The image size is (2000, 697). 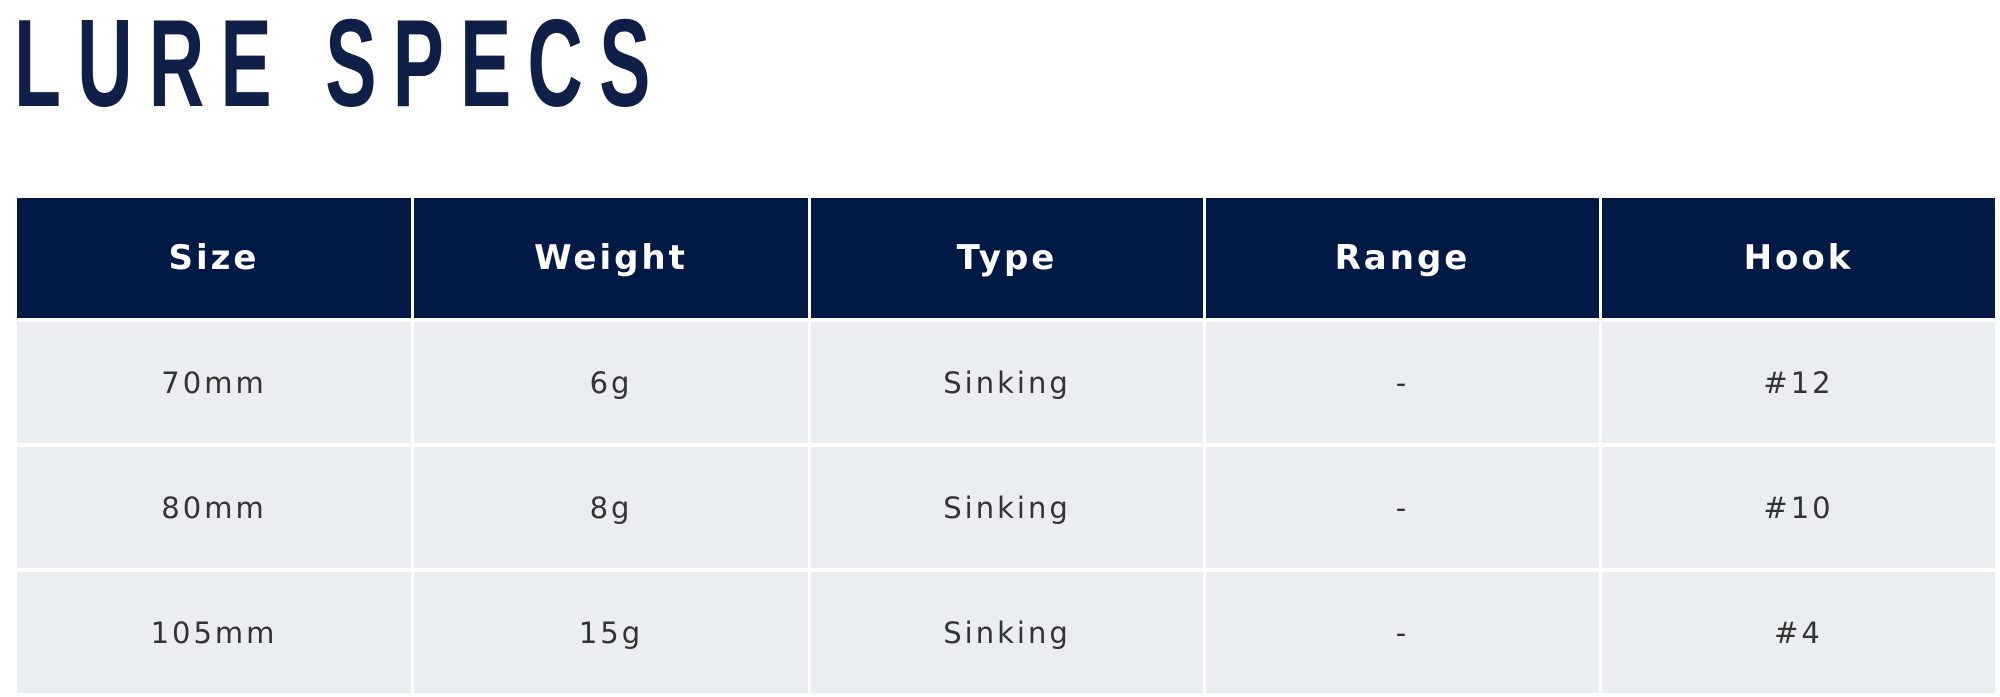 What do you see at coordinates (214, 382) in the screenshot?
I see `cell-size: 70mm` at bounding box center [214, 382].